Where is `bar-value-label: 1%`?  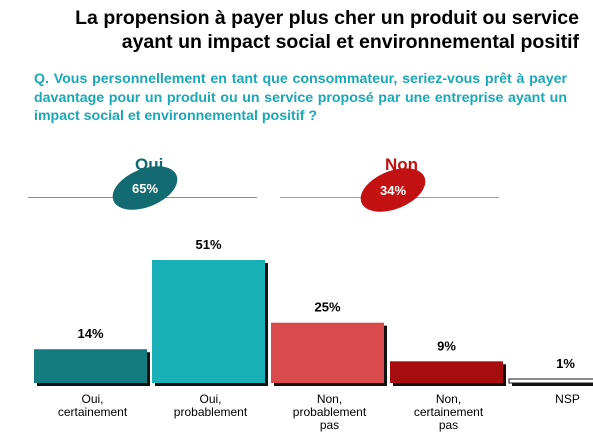
bar-value-label: 1% is located at coordinates (565, 363).